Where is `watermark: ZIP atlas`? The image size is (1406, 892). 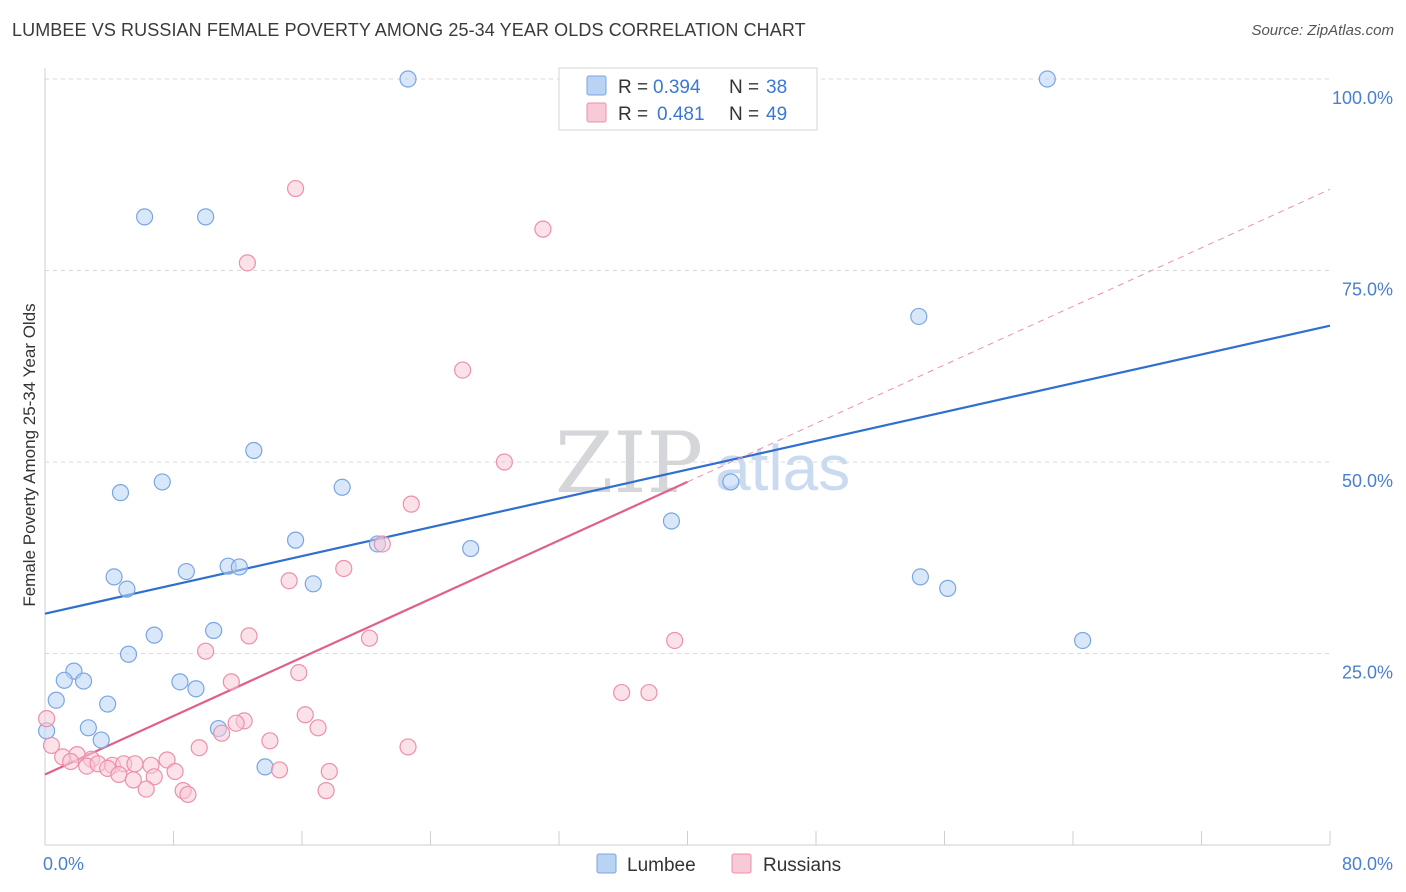
watermark: ZIP atlas is located at coordinates (702, 463).